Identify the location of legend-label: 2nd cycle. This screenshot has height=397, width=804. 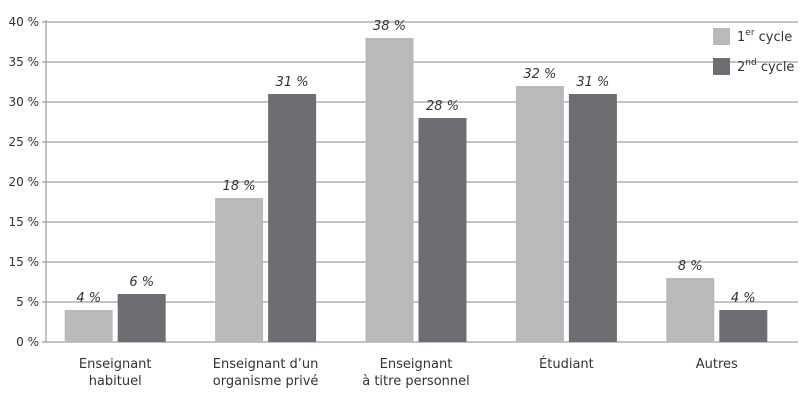
(765, 66).